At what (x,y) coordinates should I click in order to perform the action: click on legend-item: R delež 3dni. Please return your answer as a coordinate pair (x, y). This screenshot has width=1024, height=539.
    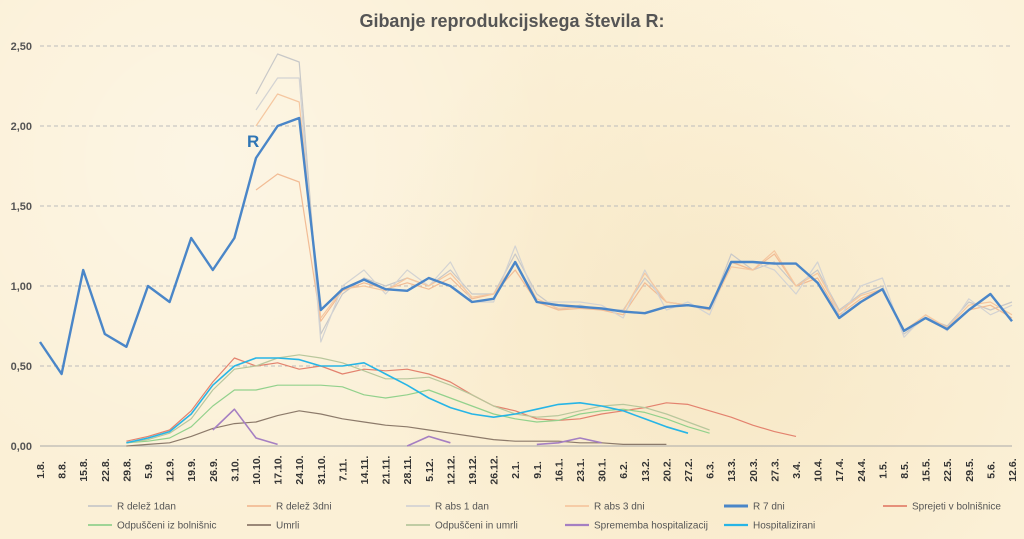
    Looking at the image, I should click on (289, 507).